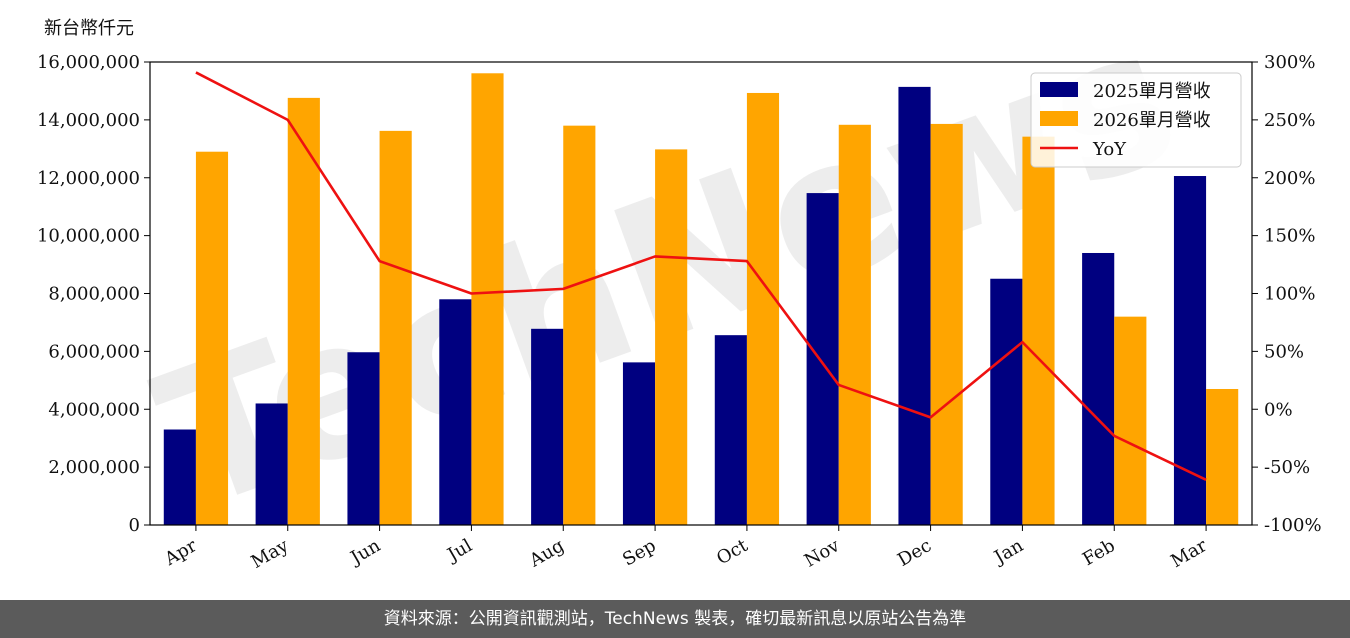 This screenshot has height=638, width=1350. I want to click on bar-2025-may, so click(271, 464).